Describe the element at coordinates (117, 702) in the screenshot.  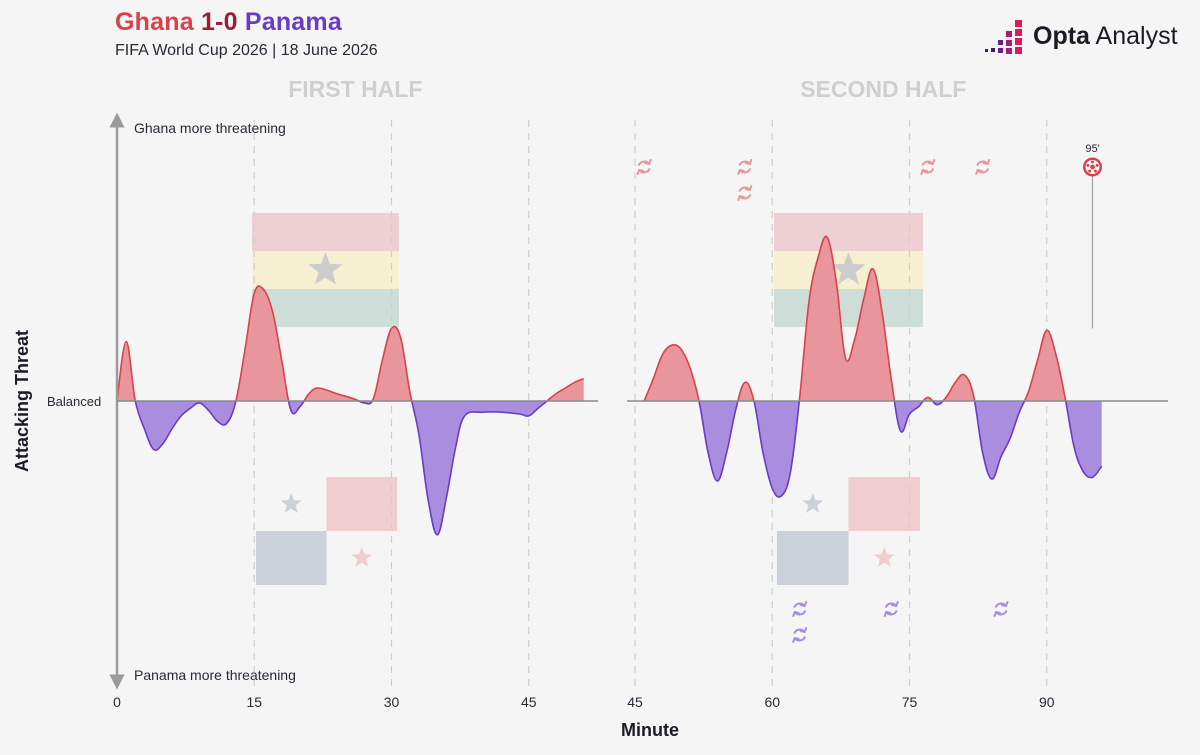
I see `x-tick-label: 0` at that location.